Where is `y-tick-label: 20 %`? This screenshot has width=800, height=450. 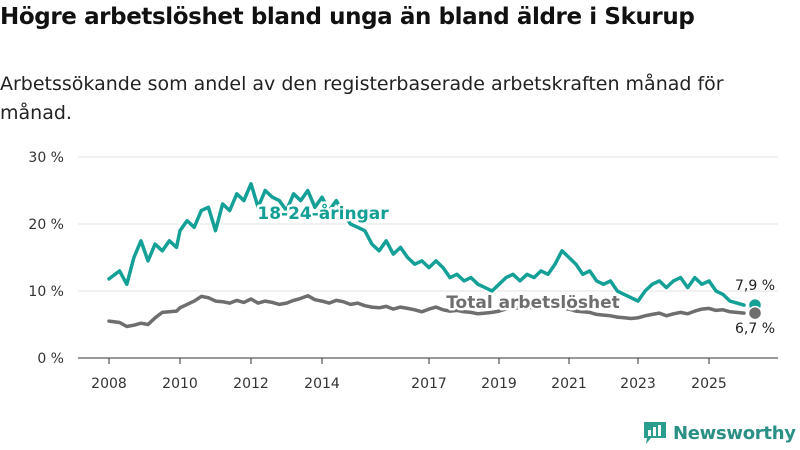
y-tick-label: 20 % is located at coordinates (46, 225).